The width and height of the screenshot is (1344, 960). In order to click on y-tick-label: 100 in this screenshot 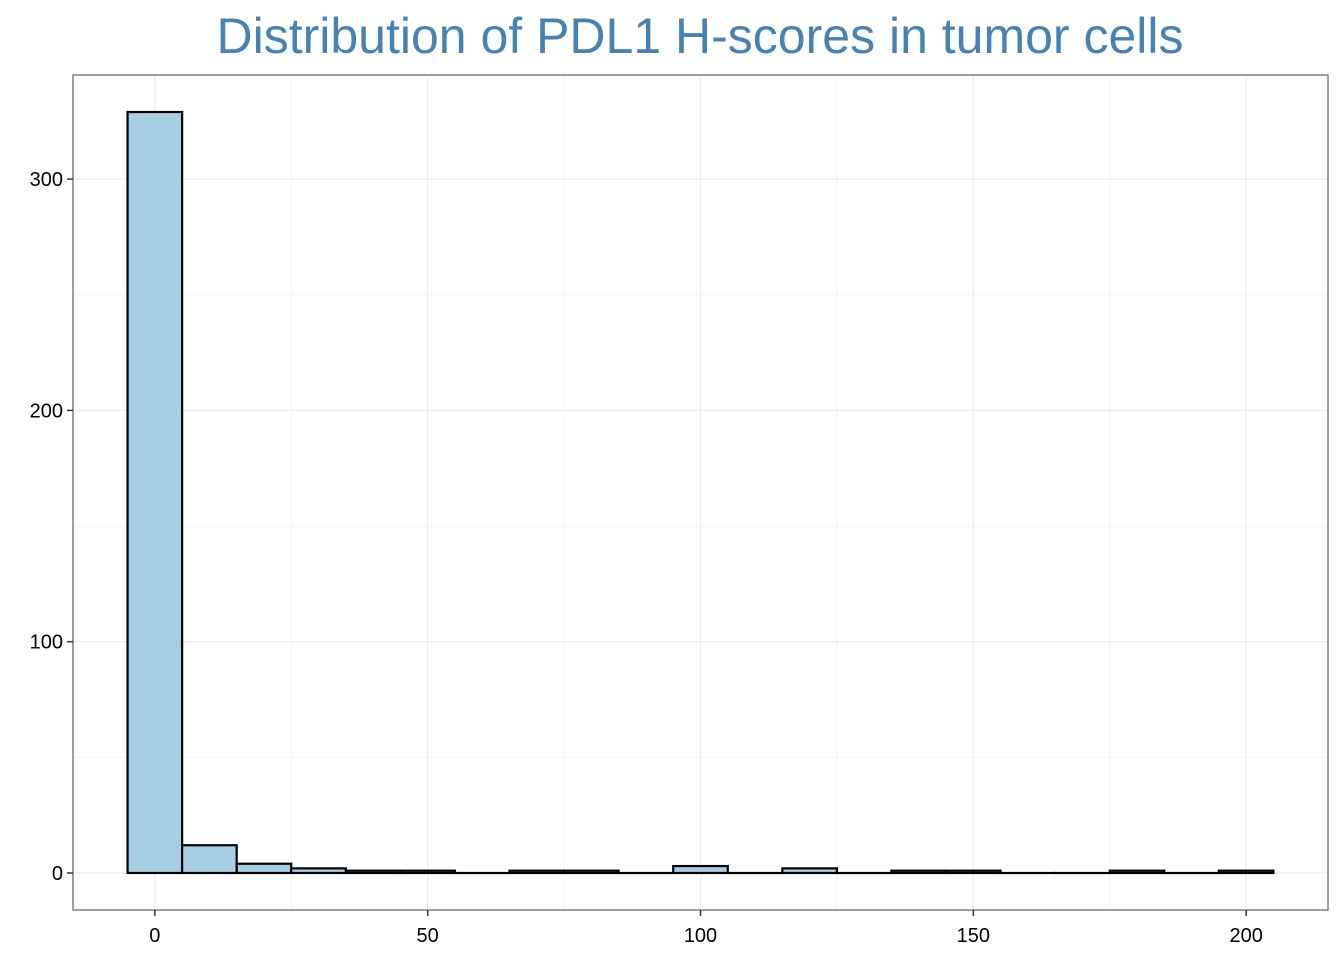, I will do `click(46, 643)`.